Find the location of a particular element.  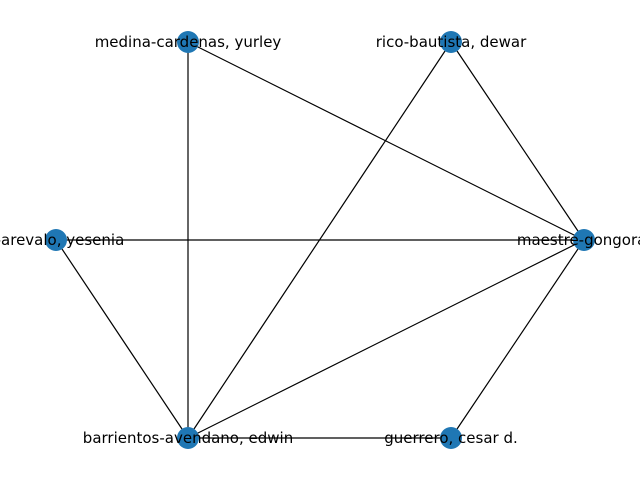

node-label-yesenia: z-arevalo, yesenia is located at coordinates (62, 240).